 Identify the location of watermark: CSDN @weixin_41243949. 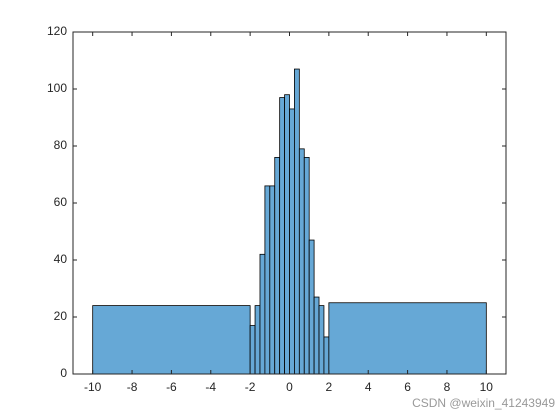
(483, 403).